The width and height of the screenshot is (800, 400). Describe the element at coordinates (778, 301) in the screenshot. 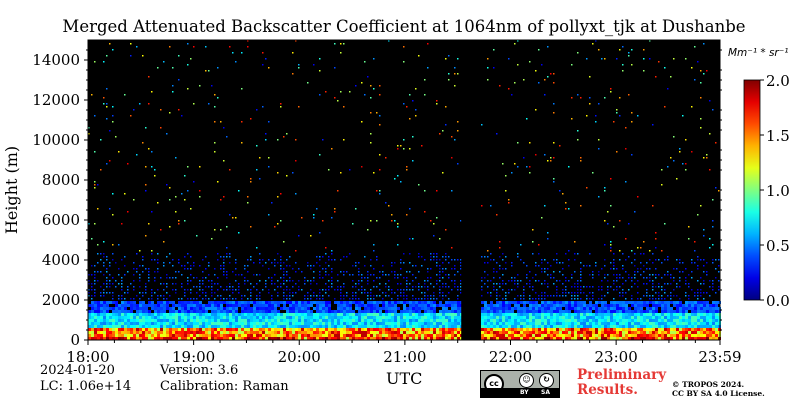

I see `colorbar-tick-label: 0.0` at that location.